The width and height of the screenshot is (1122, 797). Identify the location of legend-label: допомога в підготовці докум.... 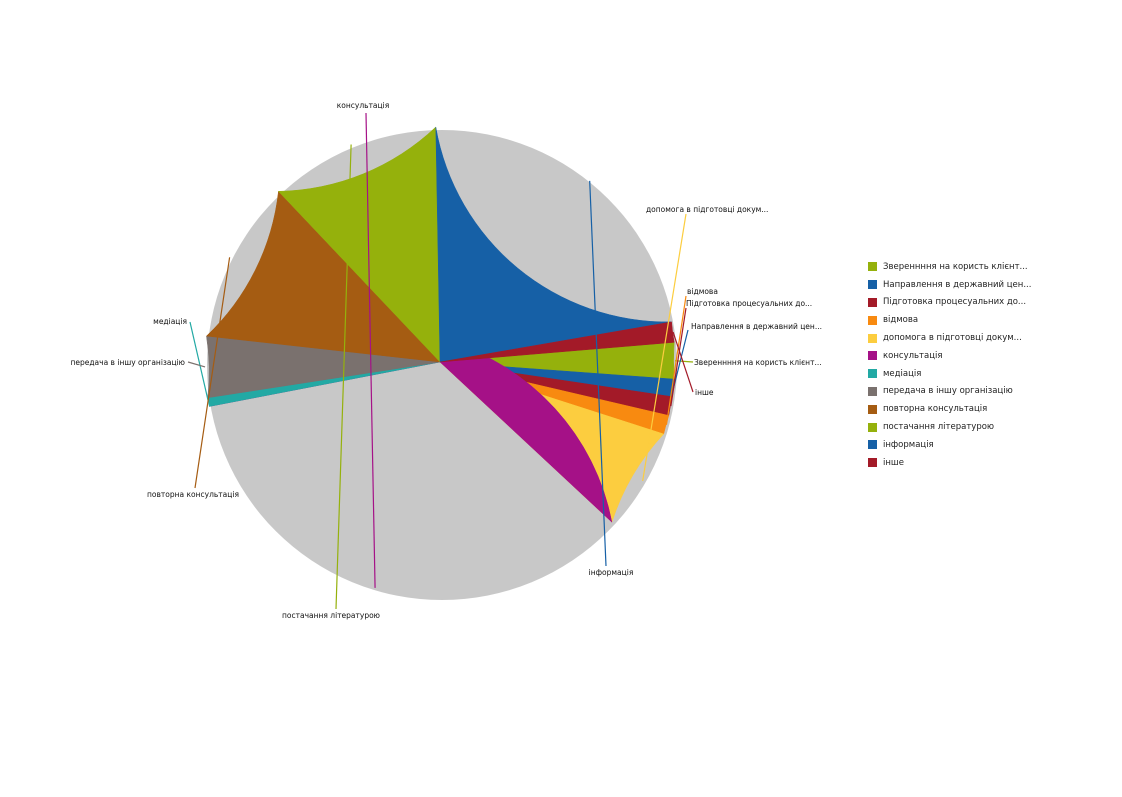
(952, 338).